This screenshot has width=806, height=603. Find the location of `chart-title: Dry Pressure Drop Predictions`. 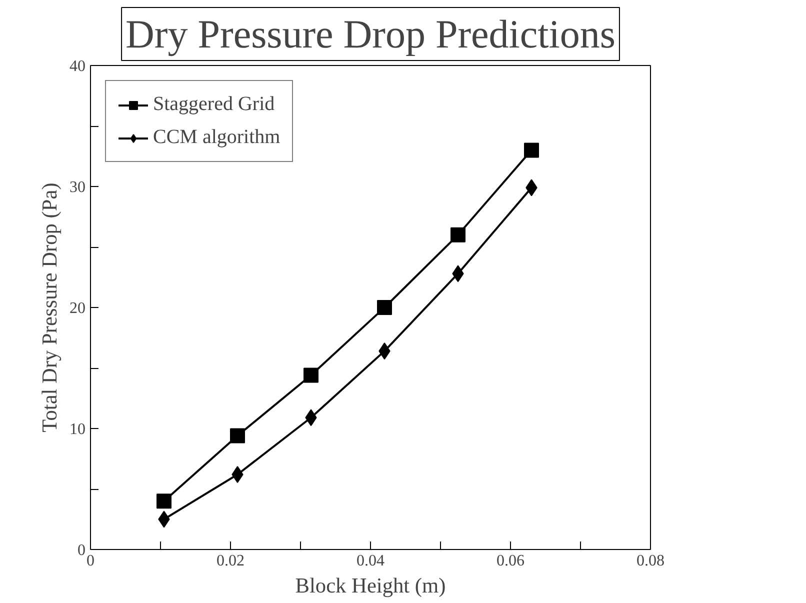

chart-title: Dry Pressure Drop Predictions is located at coordinates (371, 34).